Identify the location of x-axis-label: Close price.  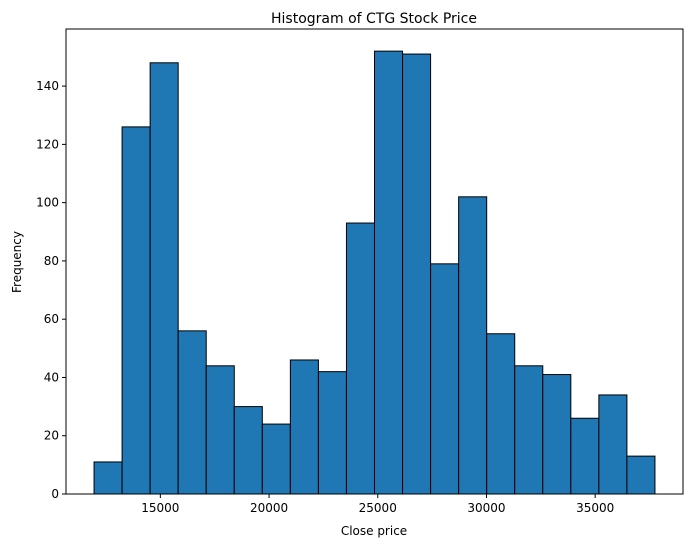
(374, 531).